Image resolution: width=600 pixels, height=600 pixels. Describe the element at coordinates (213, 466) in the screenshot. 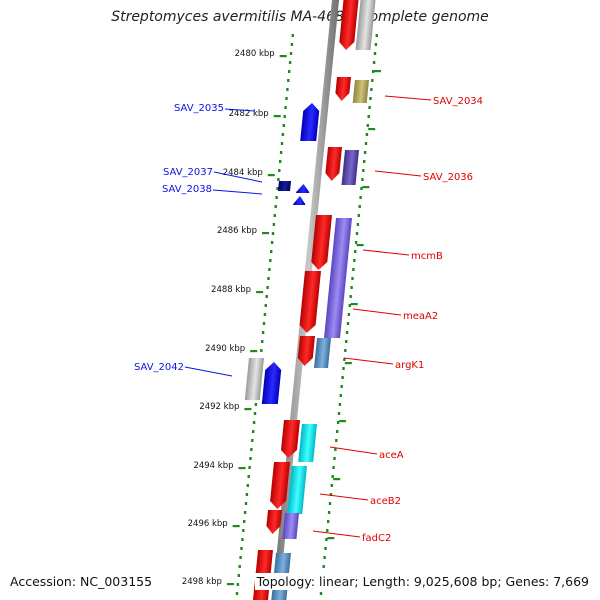

I see `ruler-label: 2494 kbp` at that location.